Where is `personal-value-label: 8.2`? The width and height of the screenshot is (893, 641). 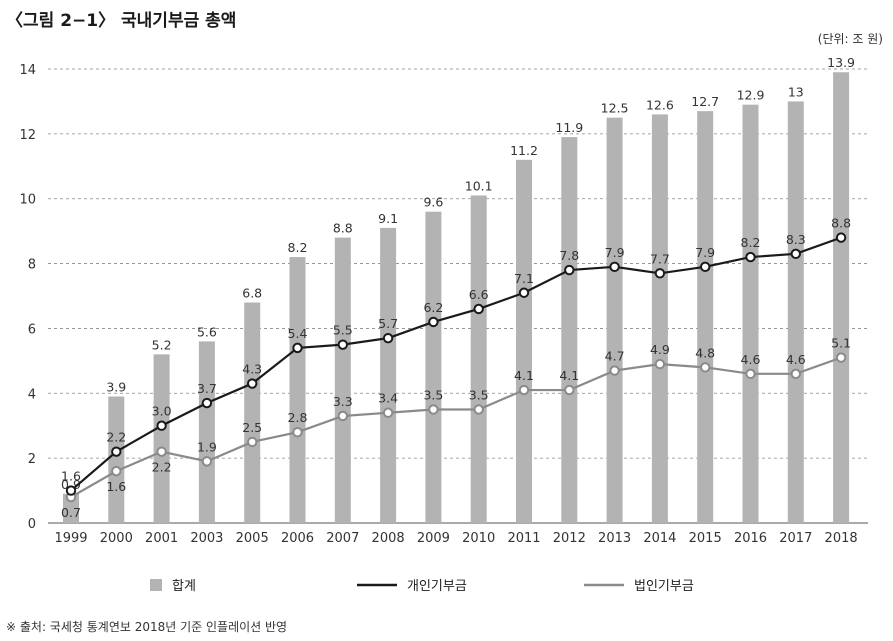 personal-value-label: 8.2 is located at coordinates (751, 242).